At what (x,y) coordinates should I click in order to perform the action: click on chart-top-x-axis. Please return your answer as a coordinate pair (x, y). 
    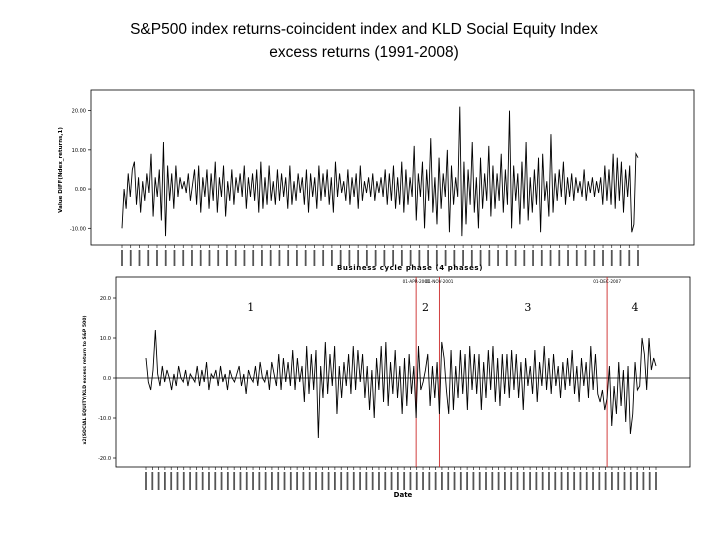
    Looking at the image, I should click on (380, 255).